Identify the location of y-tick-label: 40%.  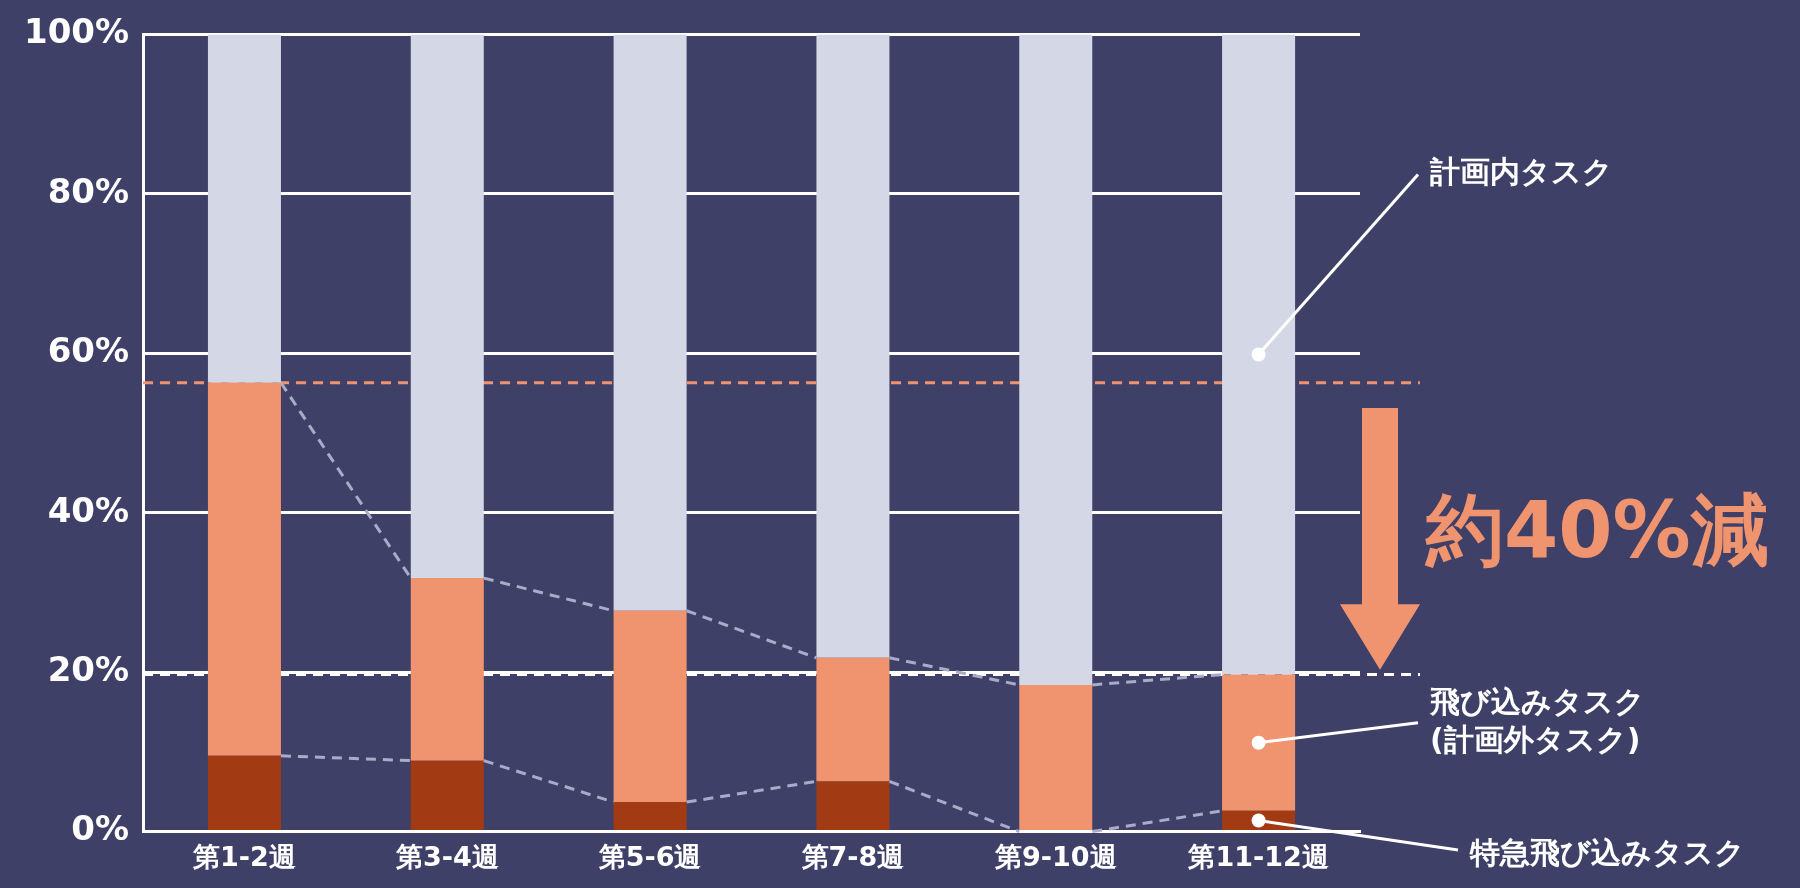
(88, 509).